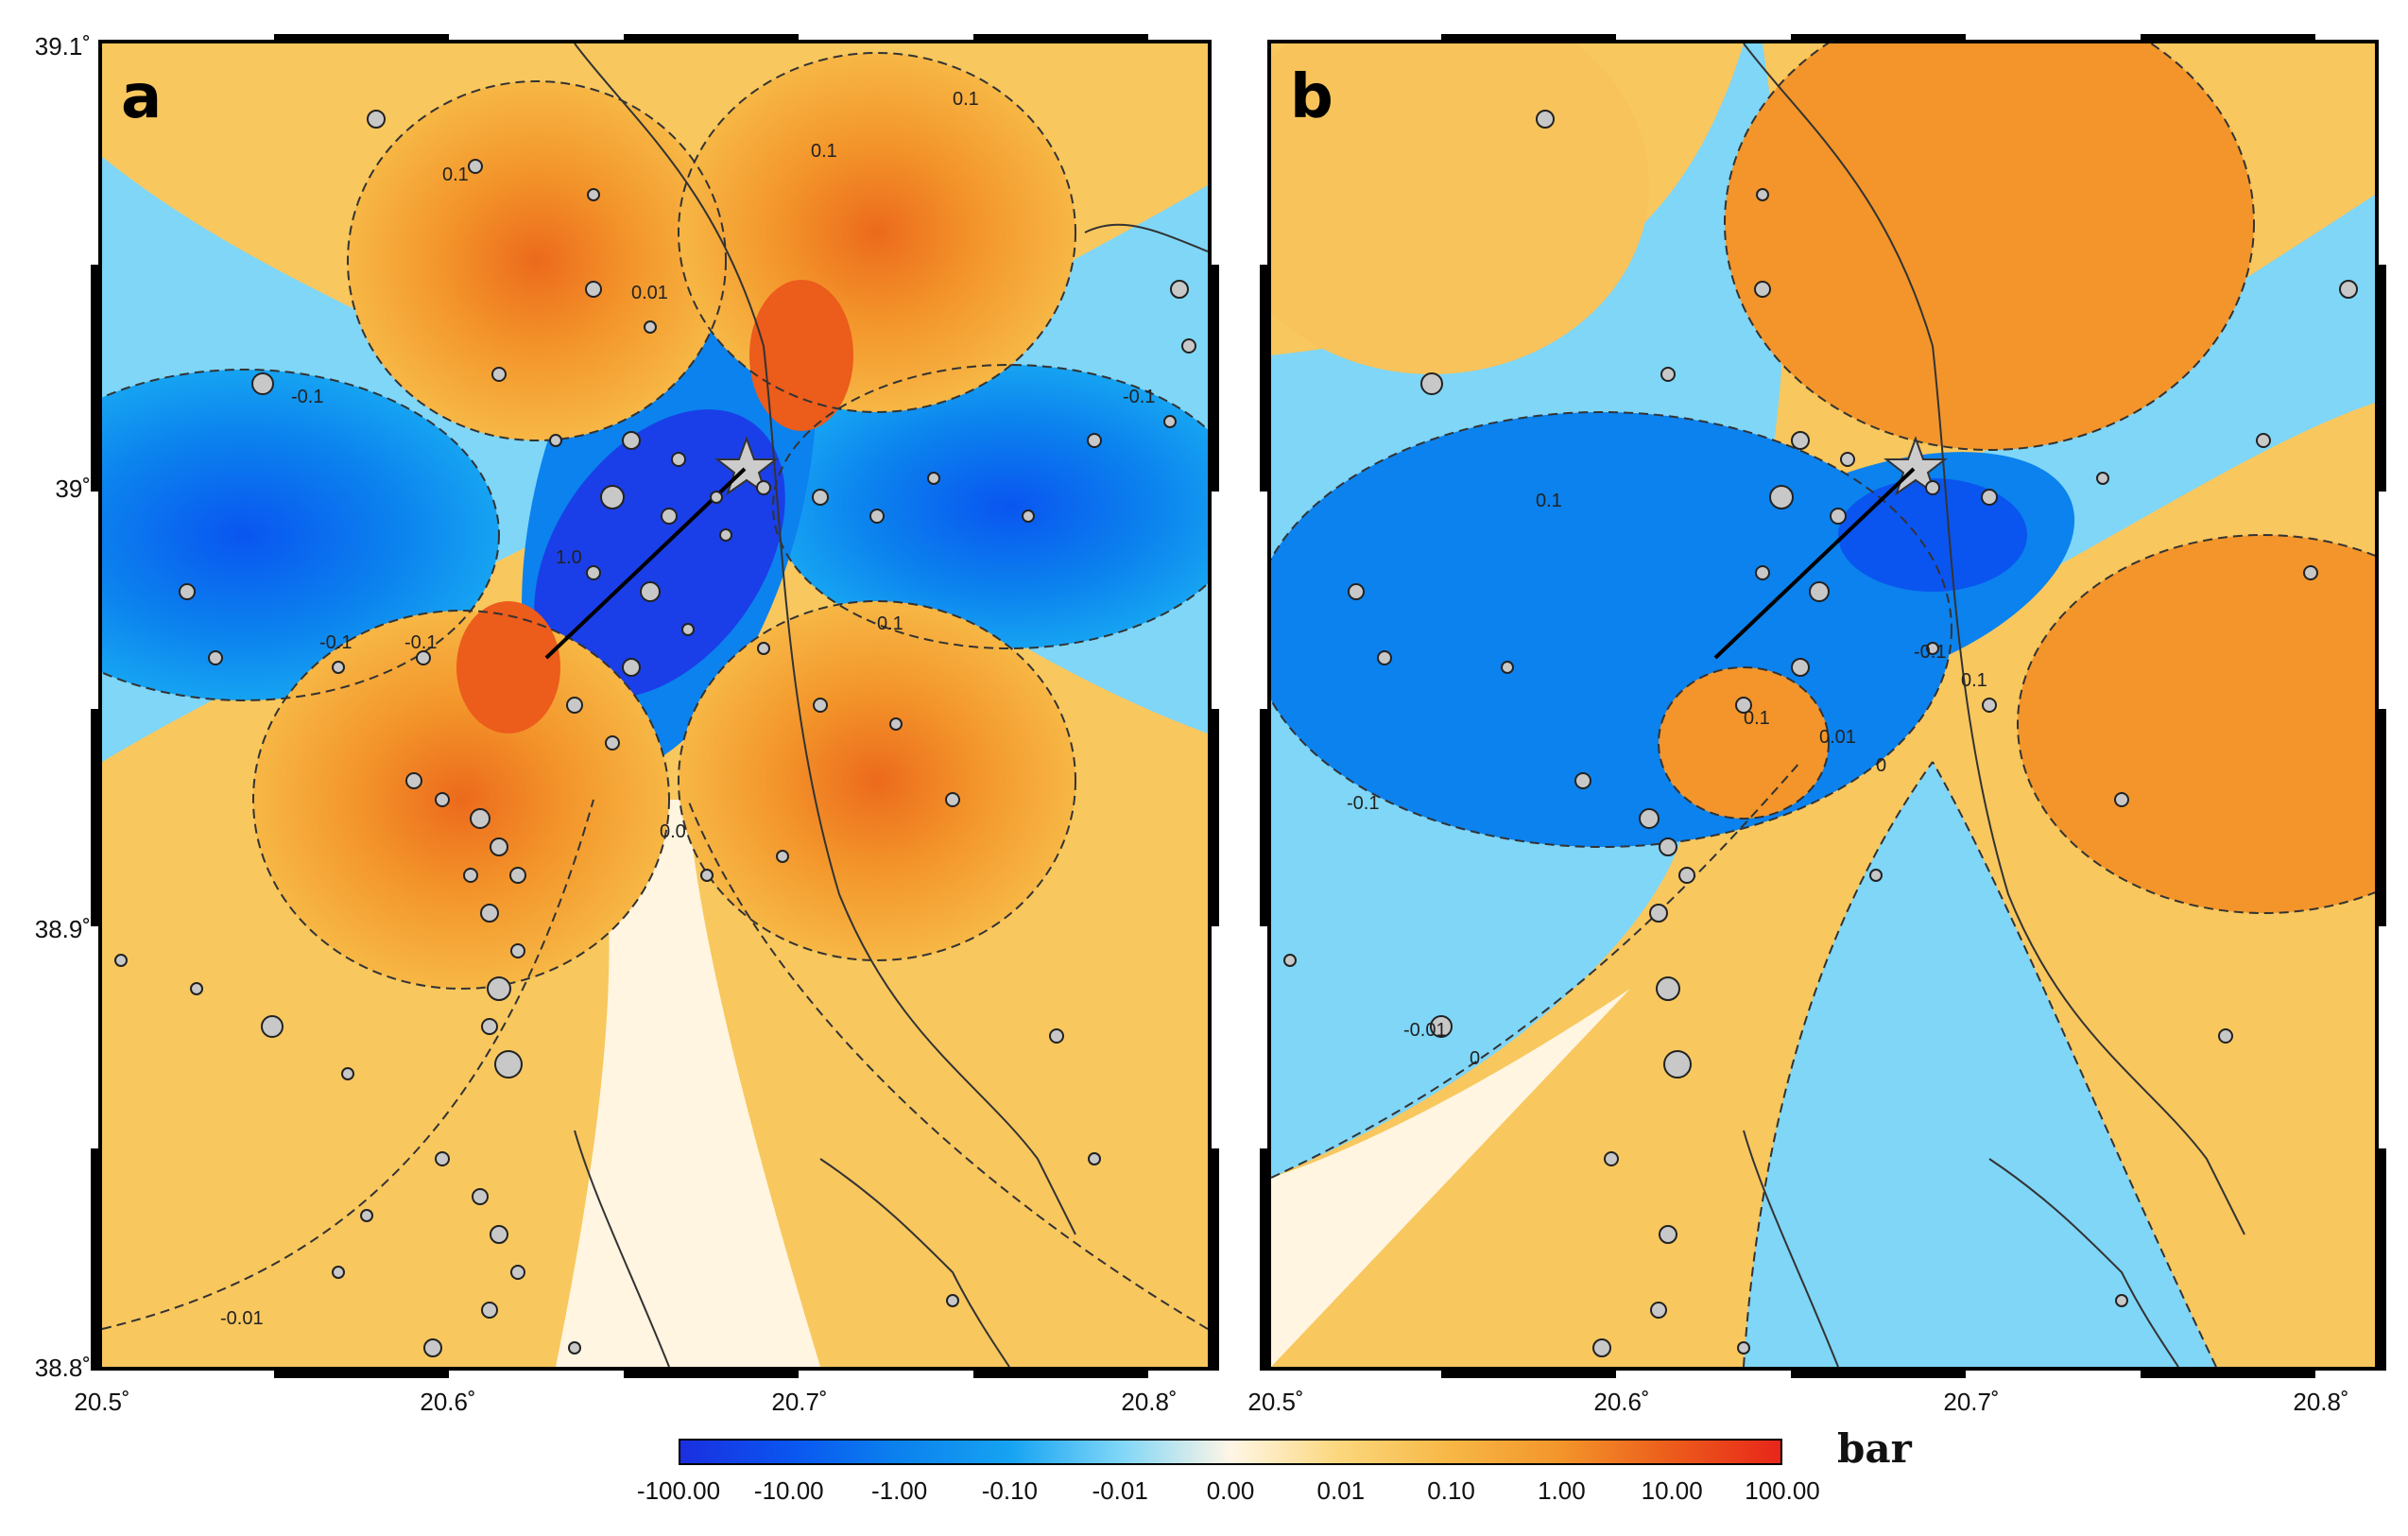  Describe the element at coordinates (1831, 548) in the screenshot. I see `epicenter-star-b` at that location.